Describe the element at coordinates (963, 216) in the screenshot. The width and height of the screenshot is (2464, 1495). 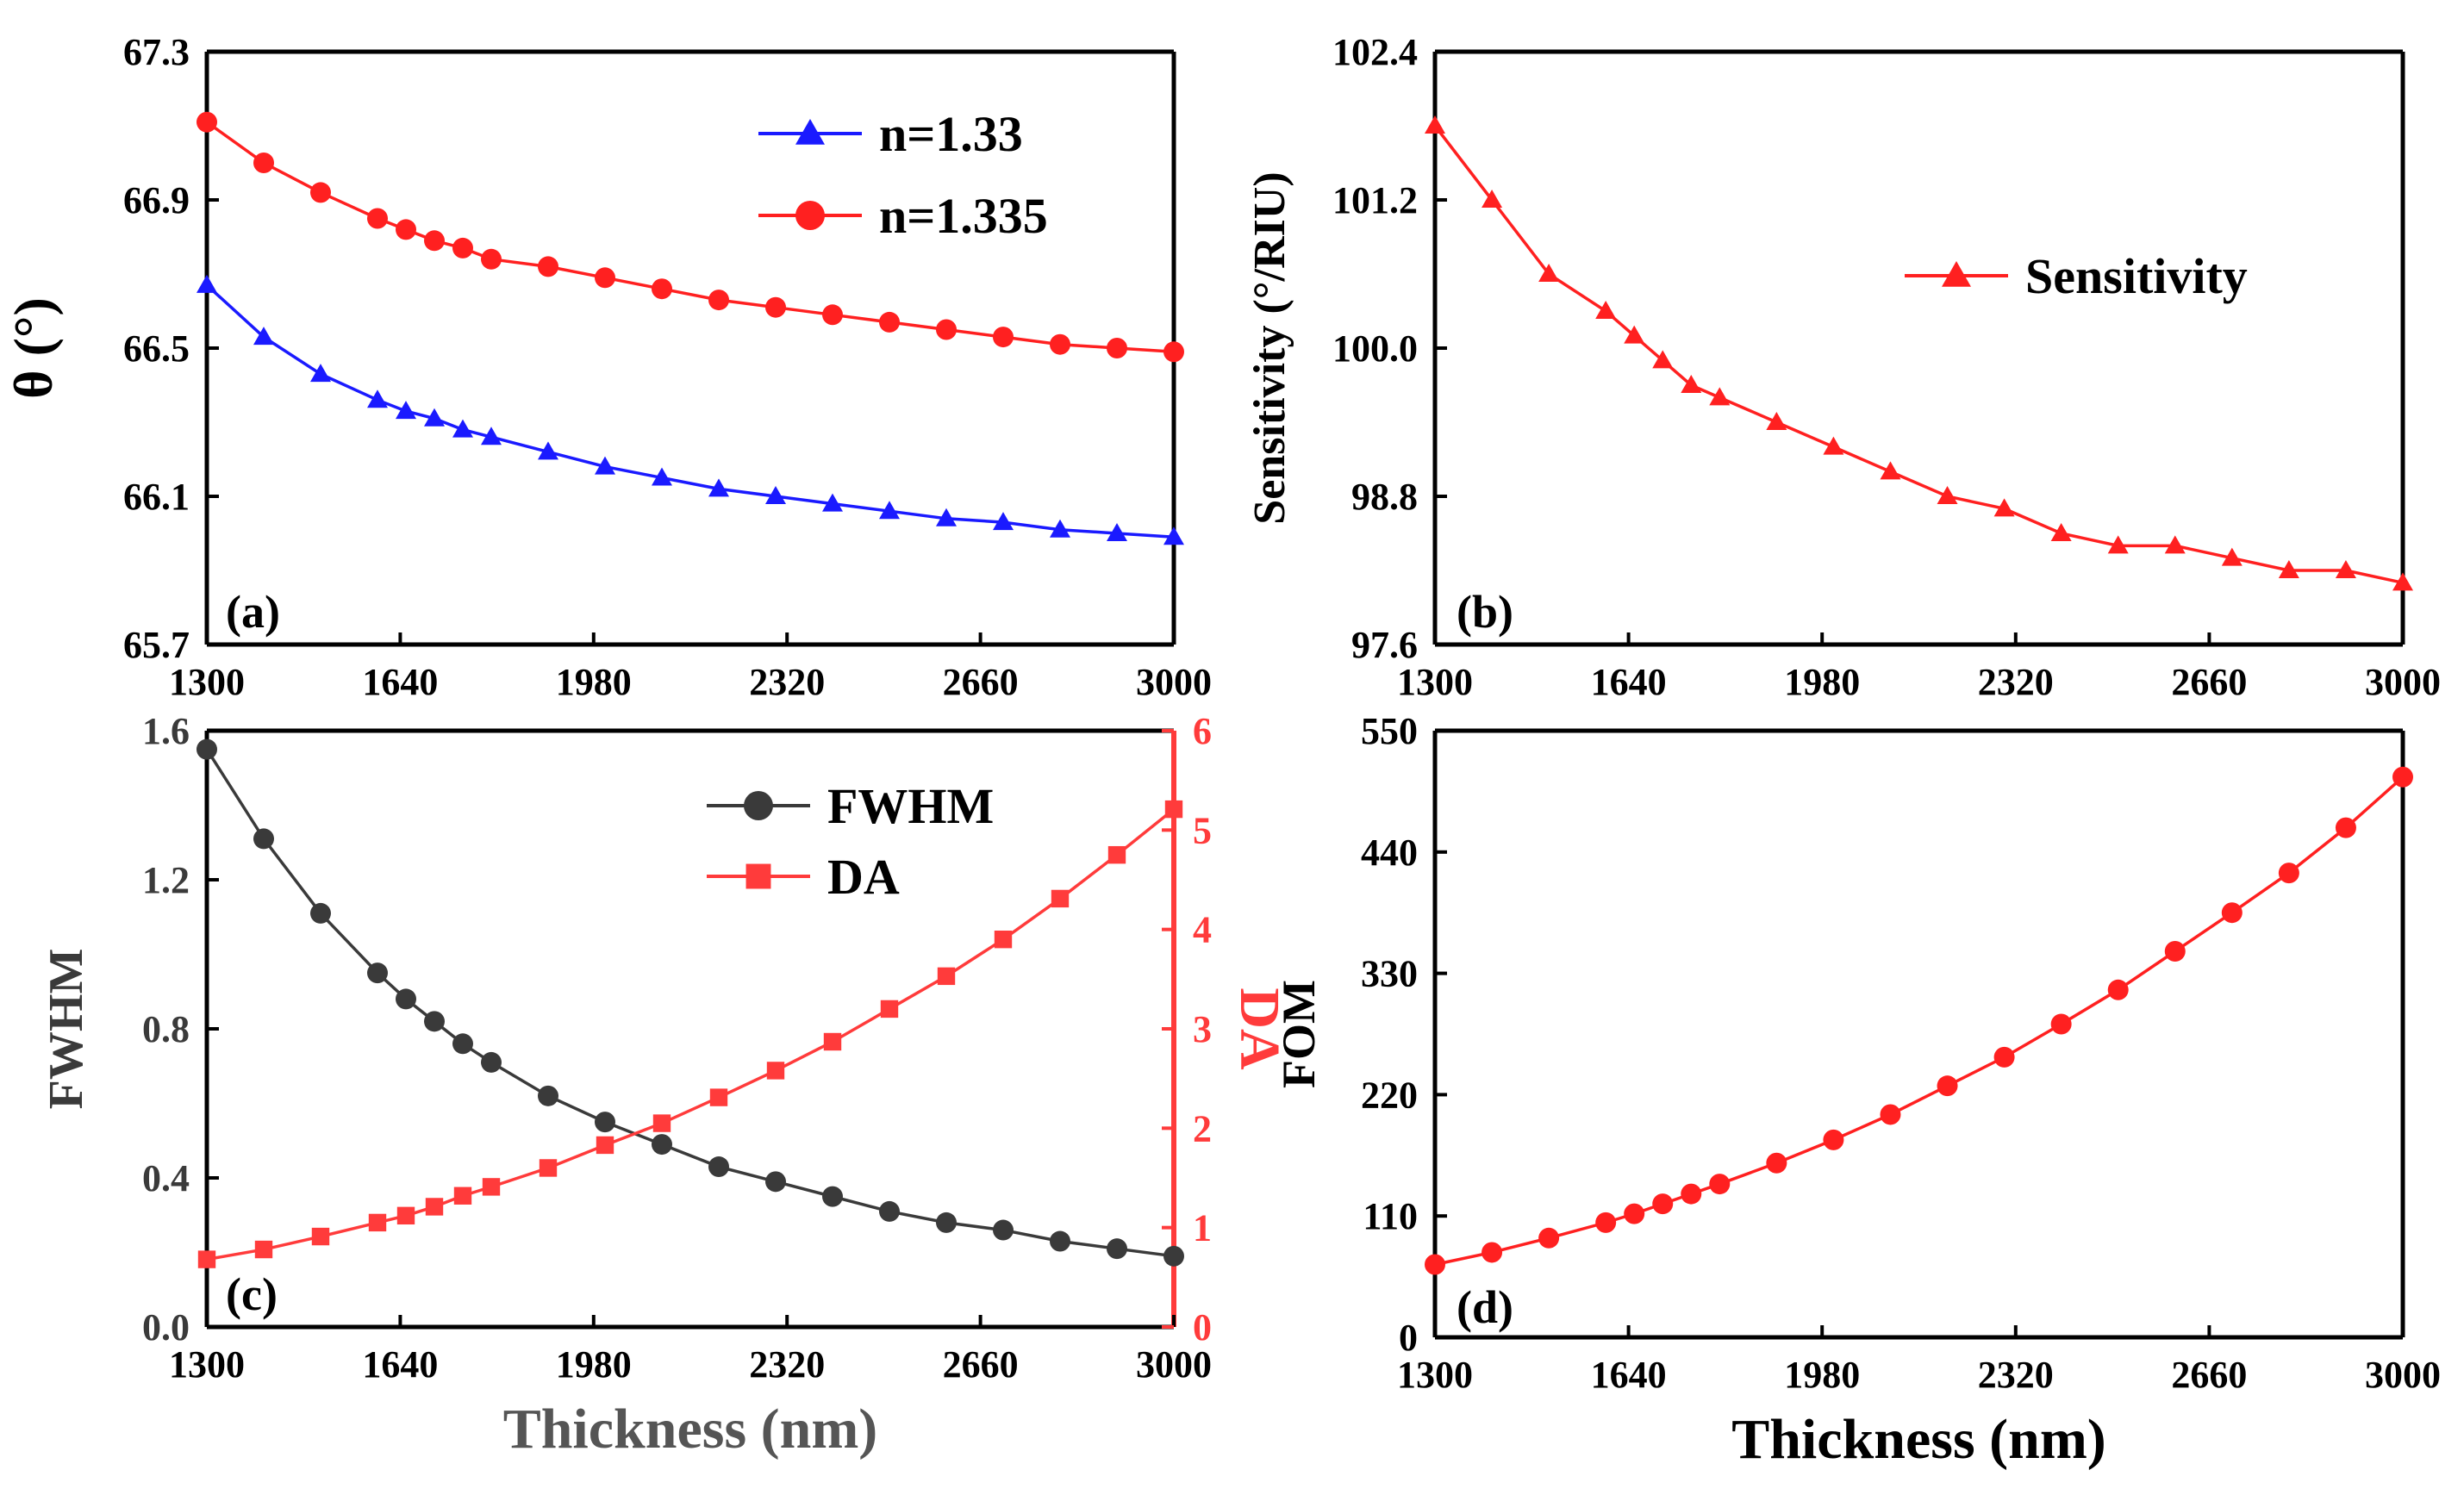
I see `legend-label: n=1.335` at that location.